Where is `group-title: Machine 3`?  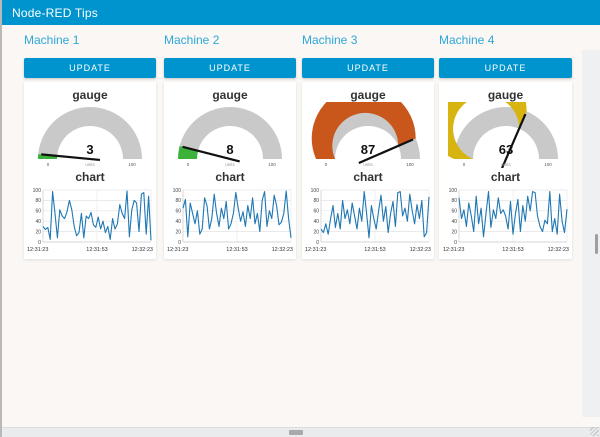 group-title: Machine 3 is located at coordinates (330, 40).